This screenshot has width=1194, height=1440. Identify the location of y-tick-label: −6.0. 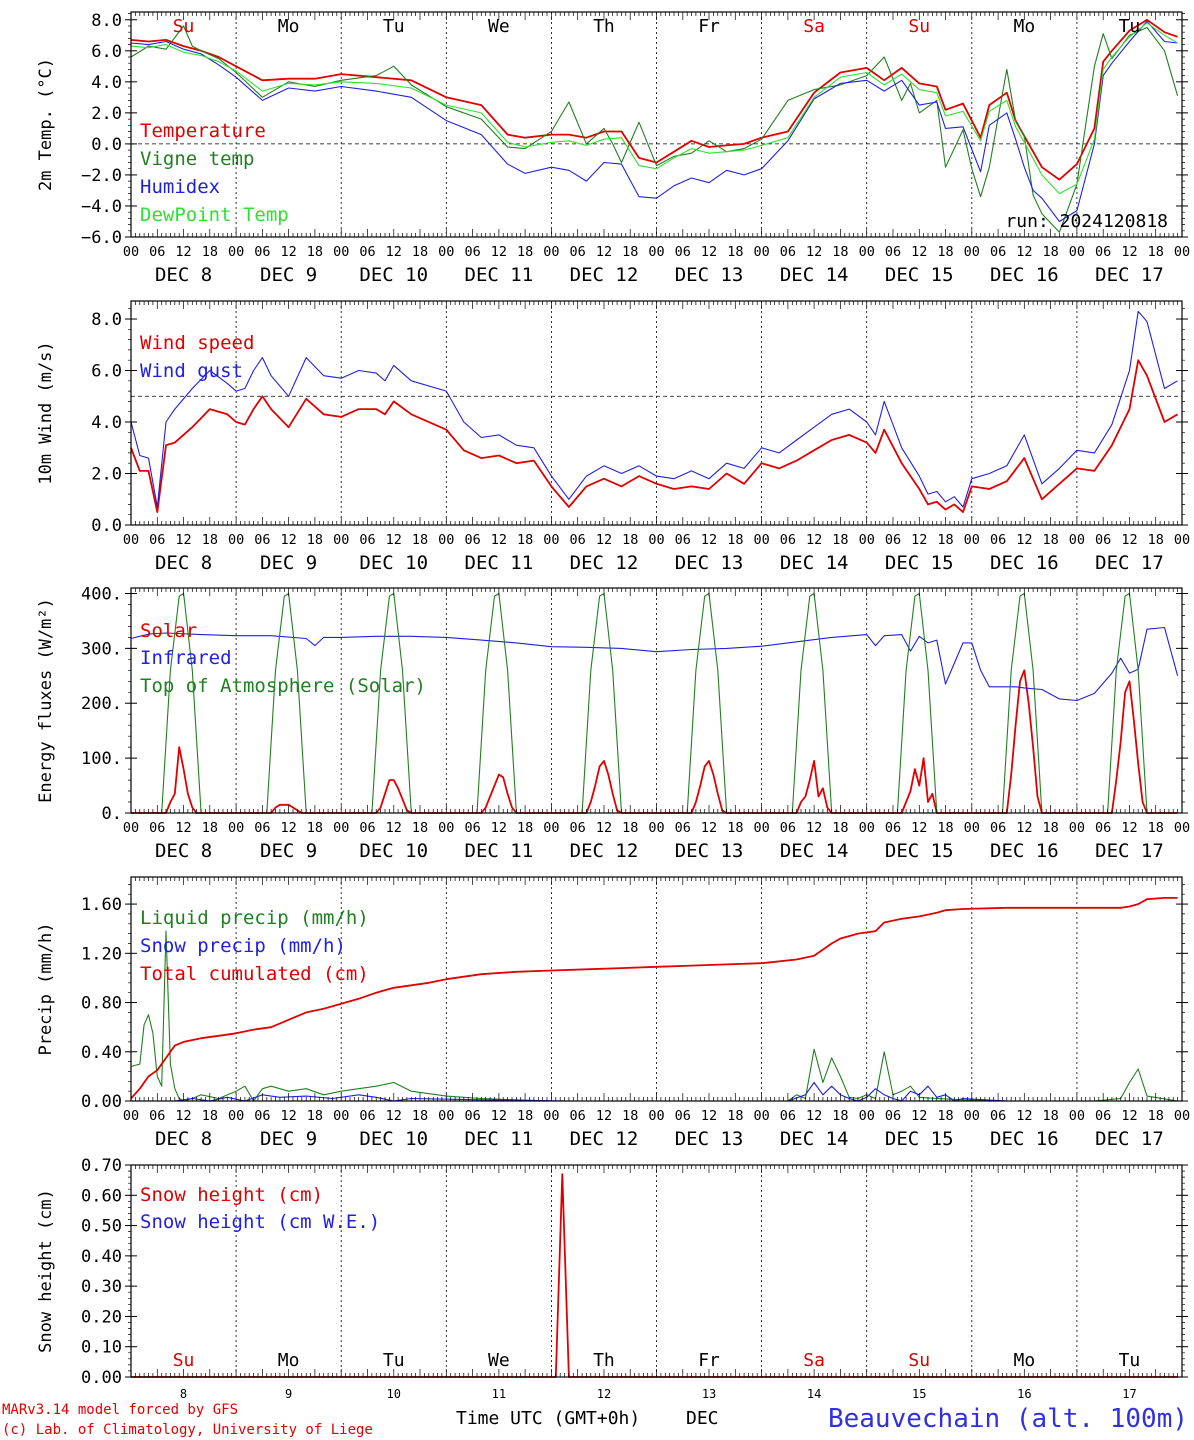
(101, 238).